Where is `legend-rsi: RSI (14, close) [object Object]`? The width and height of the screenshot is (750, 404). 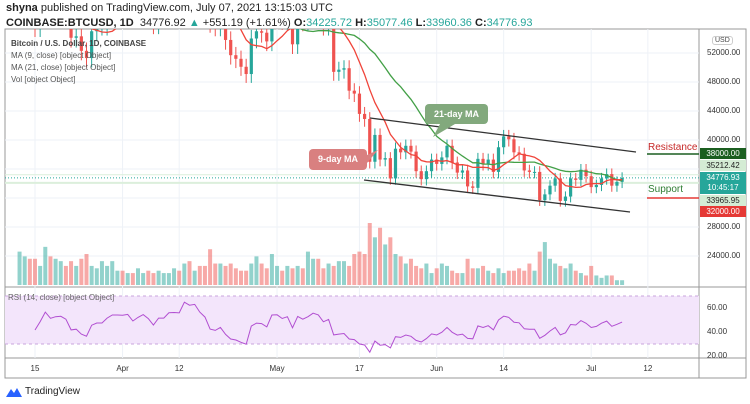 legend-rsi: RSI (14, close) [object Object] is located at coordinates (61, 297).